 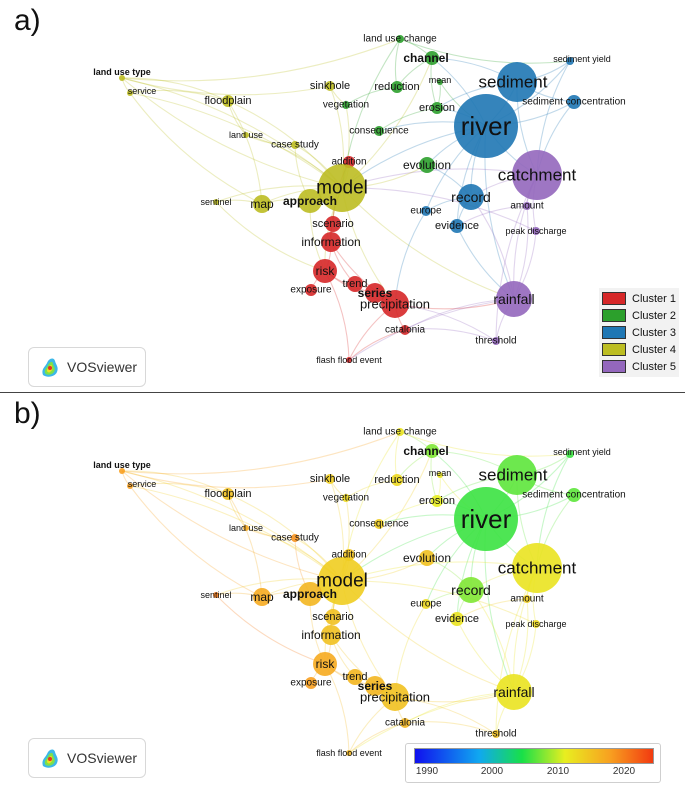 I want to click on term-label: exposure, so click(x=311, y=683).